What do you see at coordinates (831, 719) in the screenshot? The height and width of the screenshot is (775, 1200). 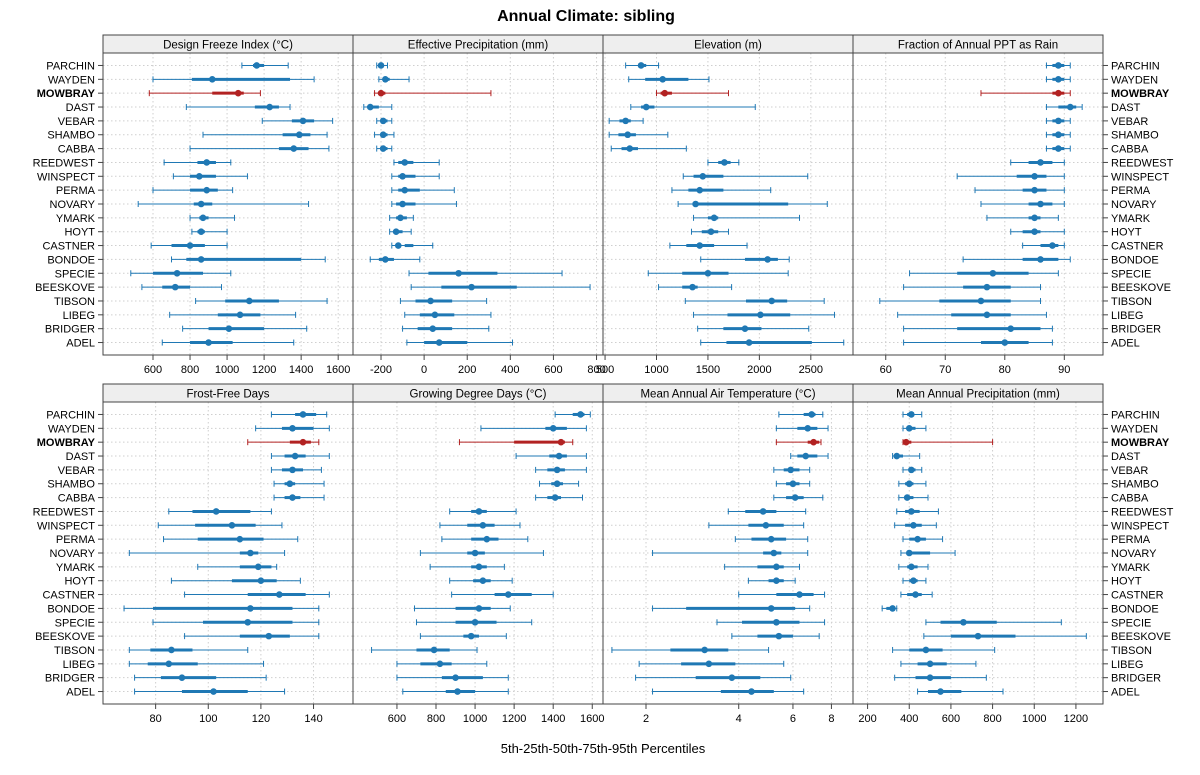 I see `x-tick-label: 8` at bounding box center [831, 719].